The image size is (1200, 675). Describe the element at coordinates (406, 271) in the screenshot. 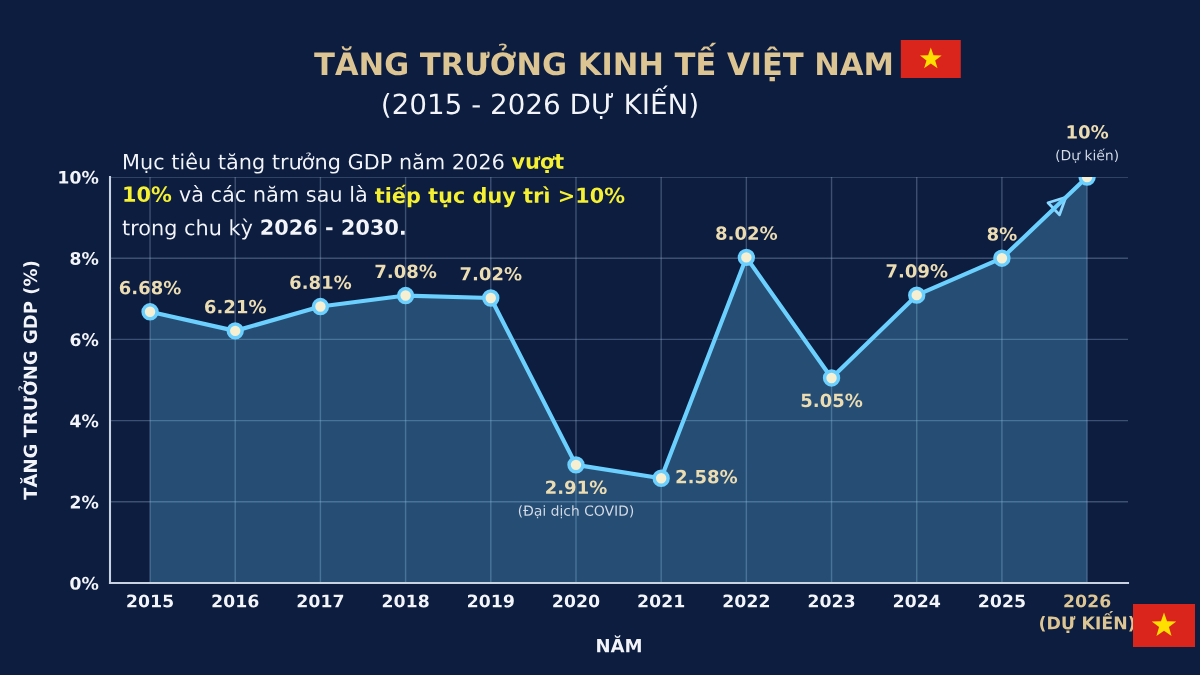

I see `data-label: 7.08%` at that location.